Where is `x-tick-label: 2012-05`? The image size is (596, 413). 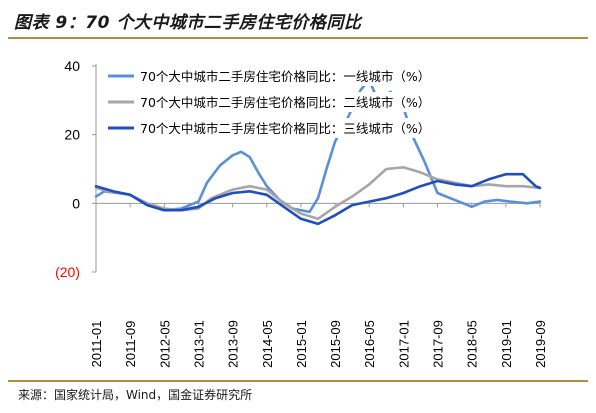
x-tick-label: 2012-05 is located at coordinates (164, 344).